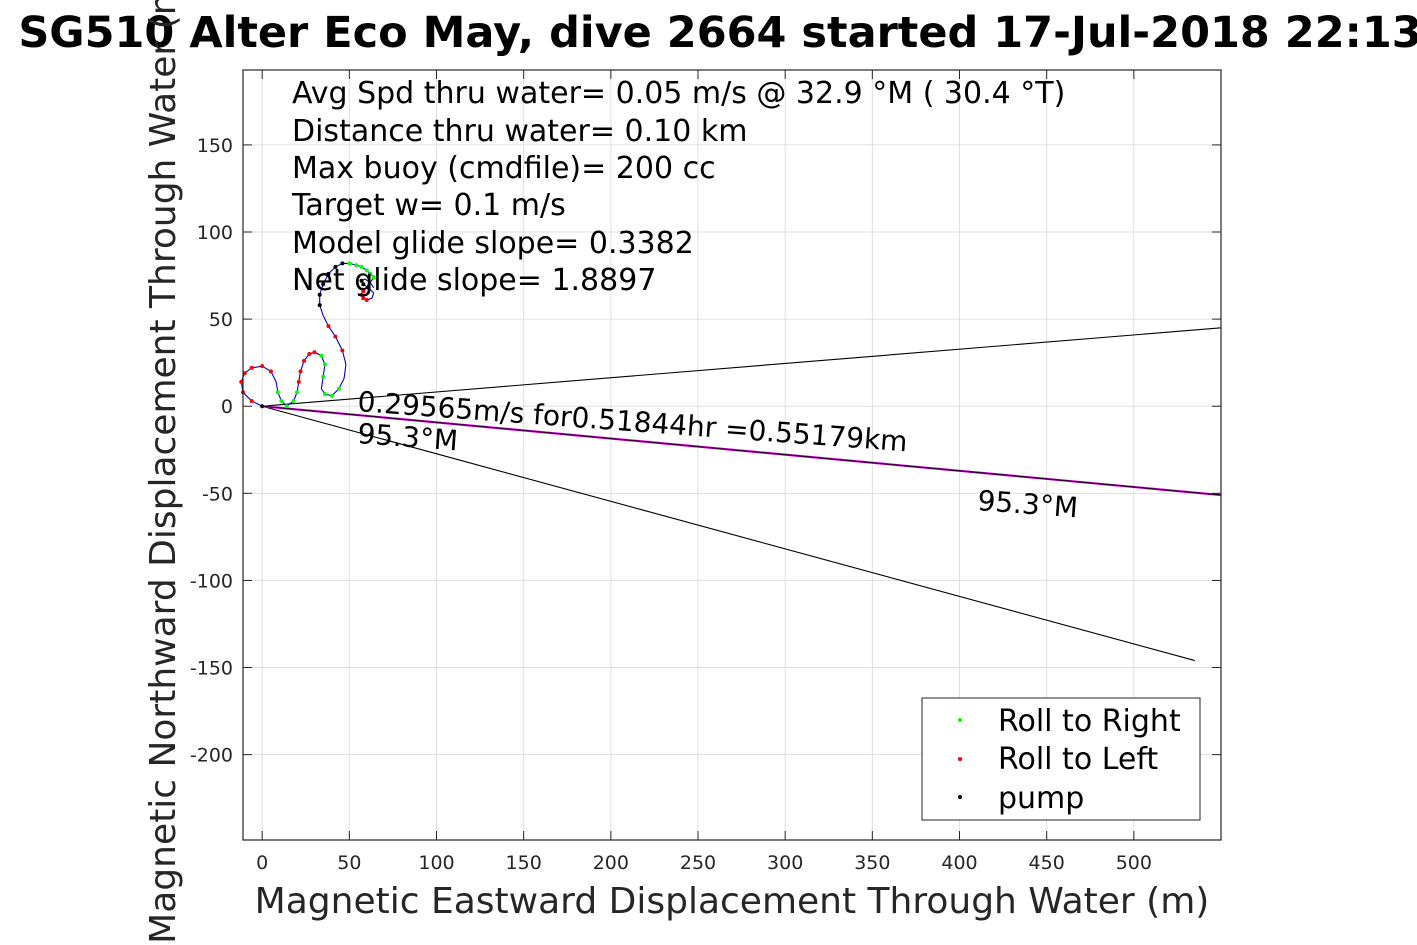  What do you see at coordinates (1089, 721) in the screenshot?
I see `legend-label-roll-right: Roll to Right` at bounding box center [1089, 721].